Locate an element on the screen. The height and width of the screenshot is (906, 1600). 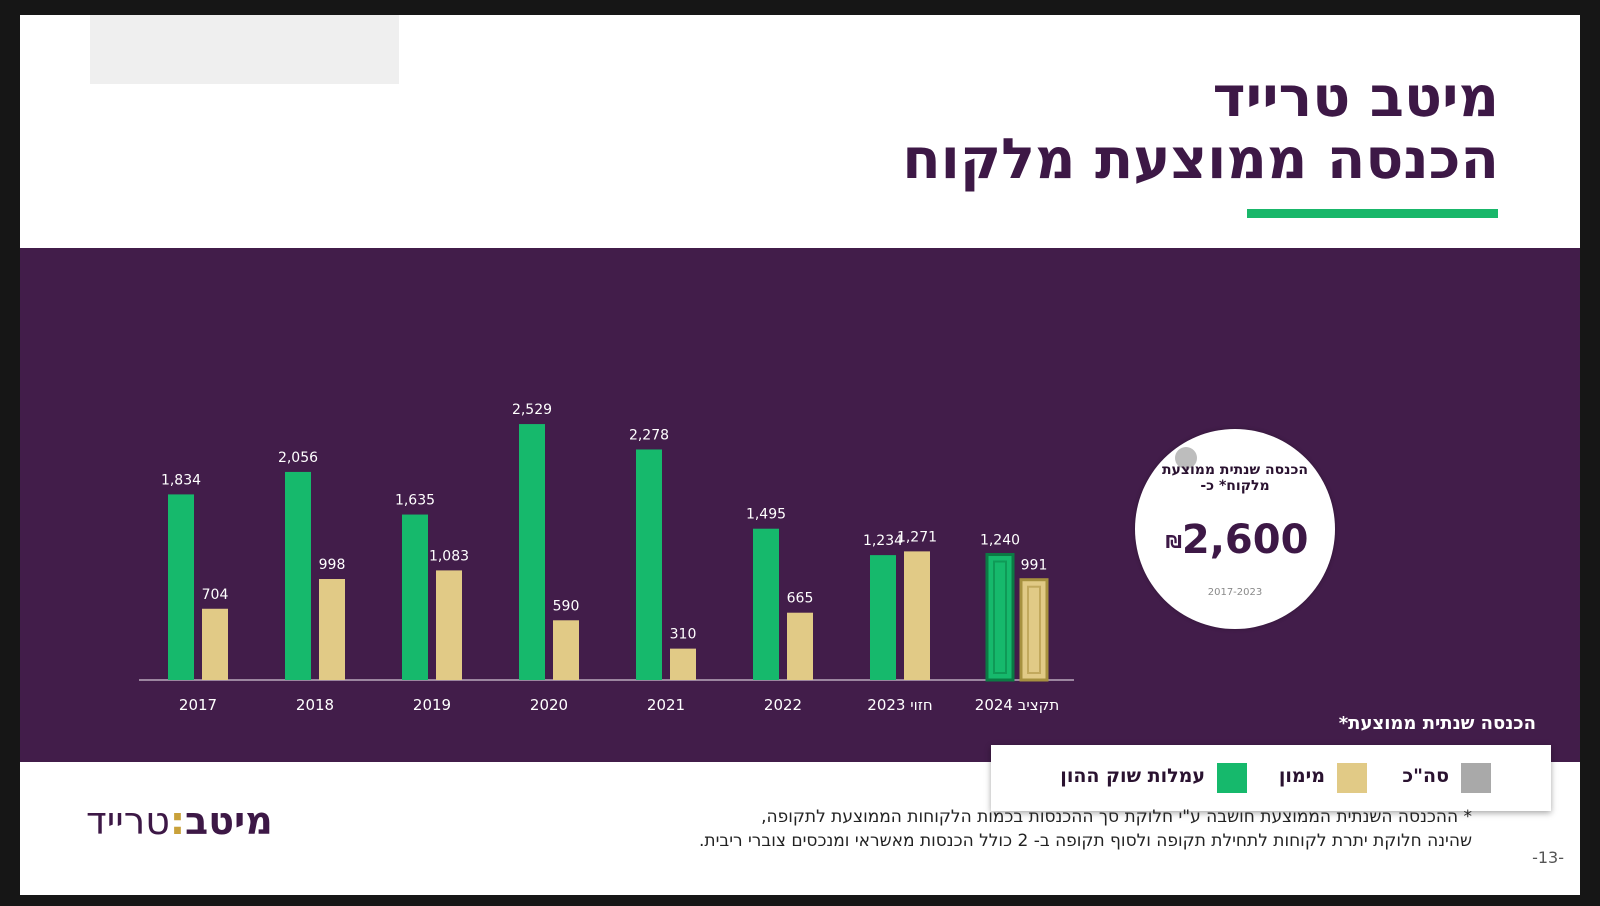
bubble-value: ₪2,600 is located at coordinates (1235, 540).